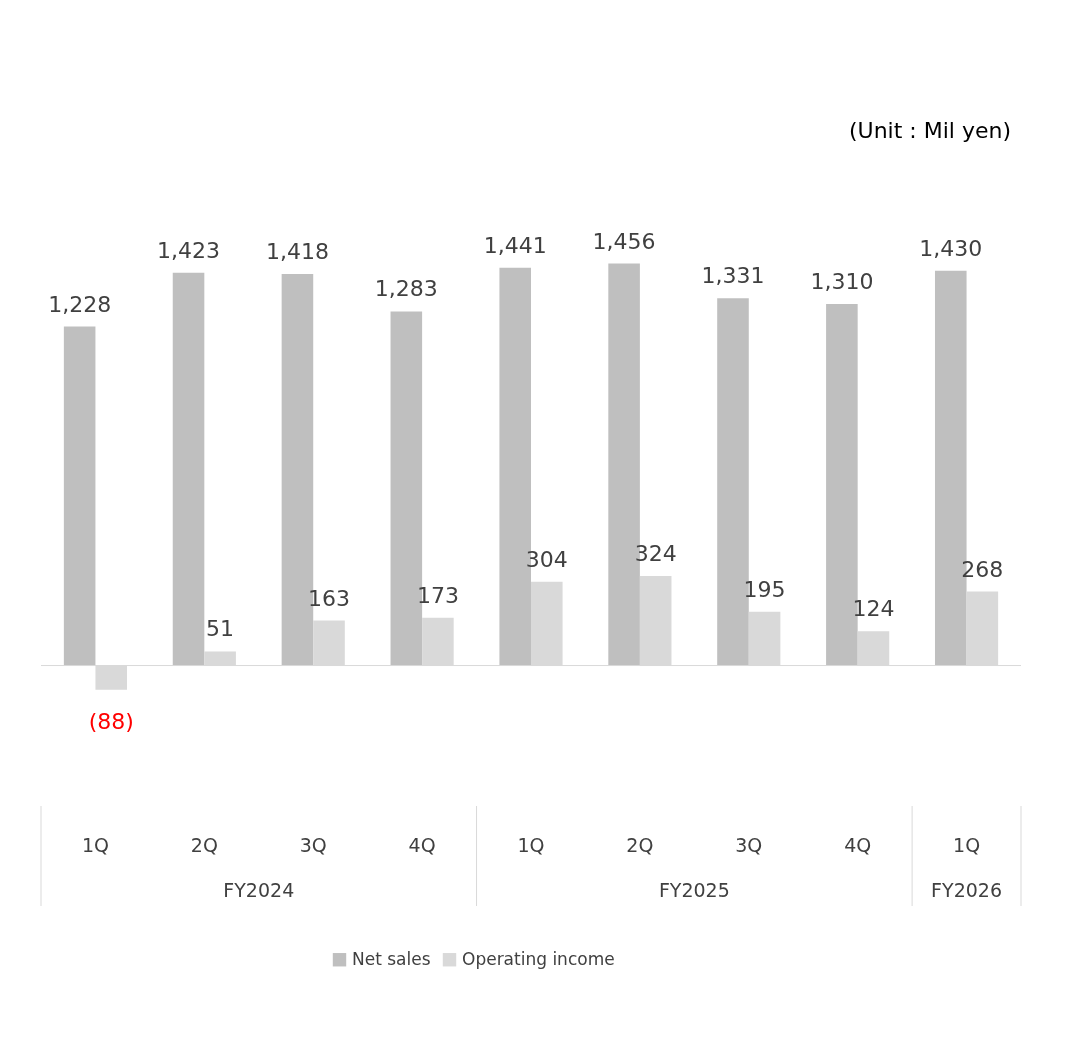 This screenshot has width=1084, height=1040. Describe the element at coordinates (220, 629) in the screenshot. I see `data-label: 51` at that location.